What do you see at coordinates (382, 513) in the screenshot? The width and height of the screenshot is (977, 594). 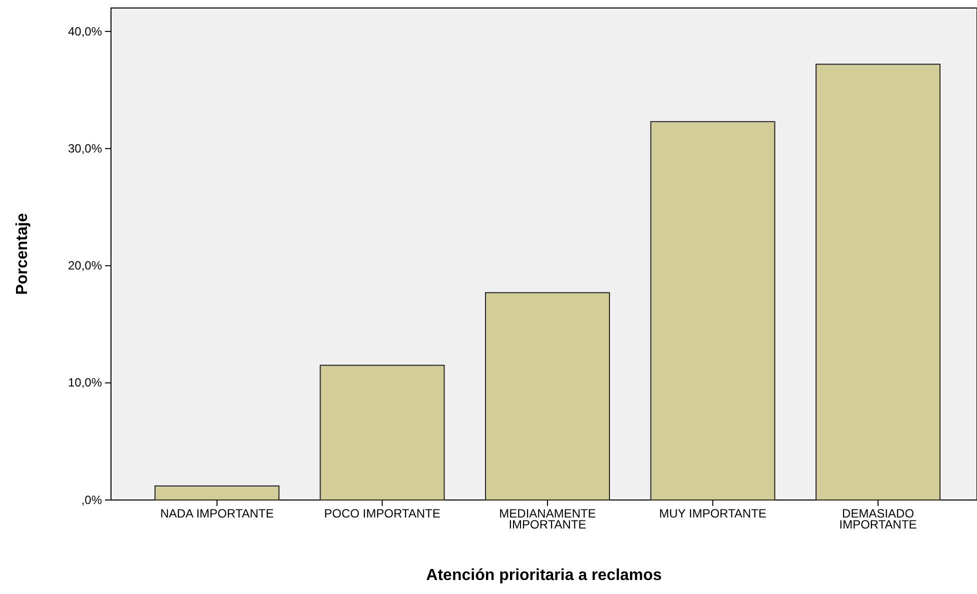 I see `x-tick-label: POCO IMPORTANTE` at bounding box center [382, 513].